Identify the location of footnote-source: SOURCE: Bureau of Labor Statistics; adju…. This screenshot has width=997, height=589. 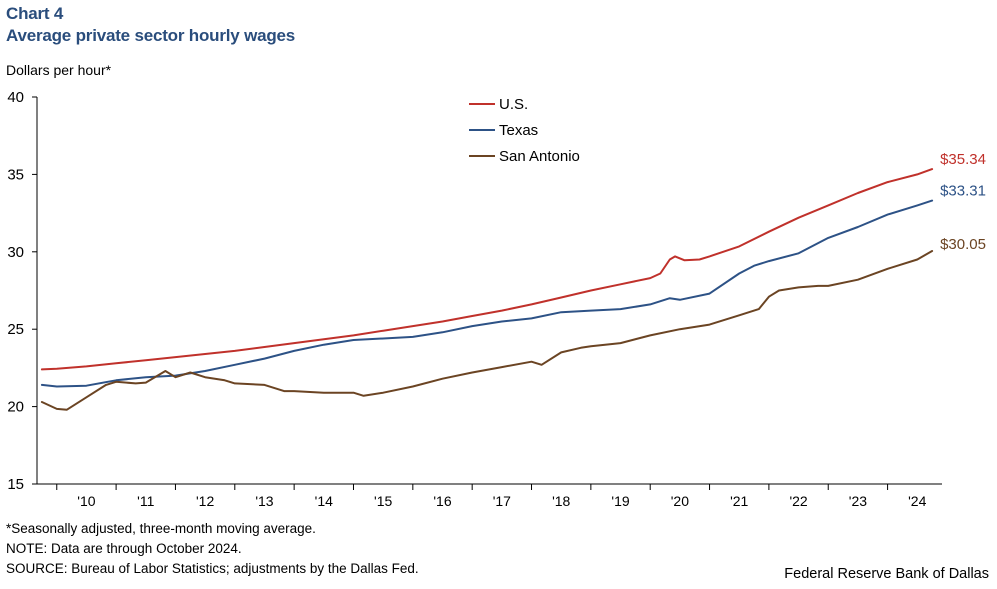
(212, 568).